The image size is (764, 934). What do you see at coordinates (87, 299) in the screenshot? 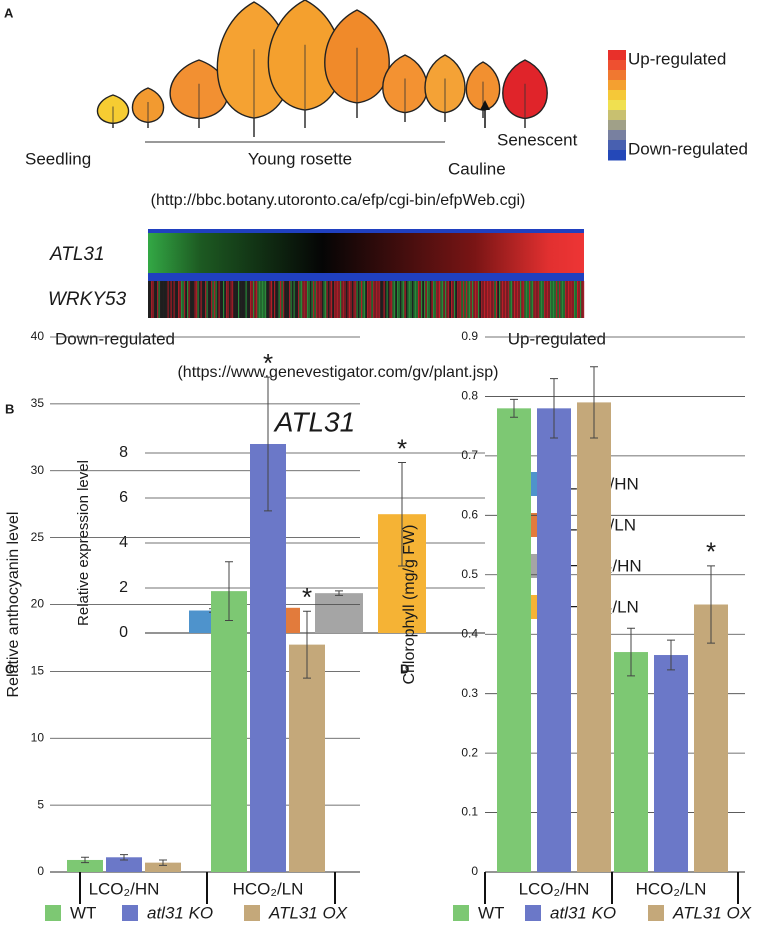
I see `gene-label: WRKY53` at bounding box center [87, 299].